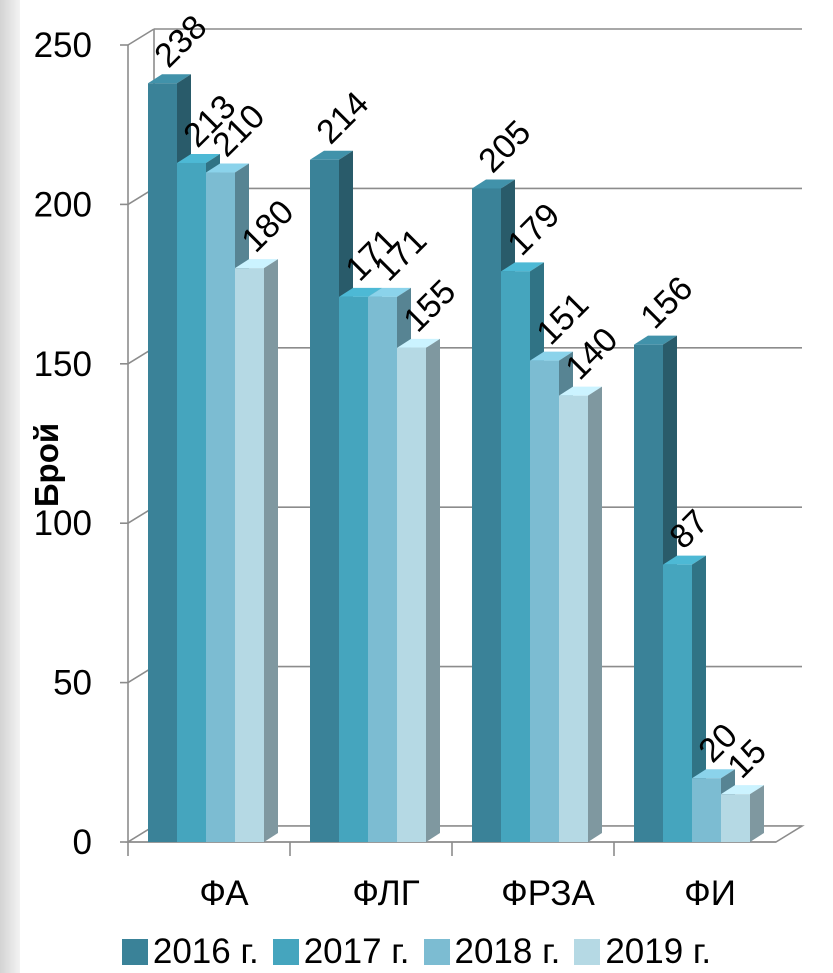 The width and height of the screenshot is (833, 973). What do you see at coordinates (82, 842) in the screenshot?
I see `y-tick-label: 0` at bounding box center [82, 842].